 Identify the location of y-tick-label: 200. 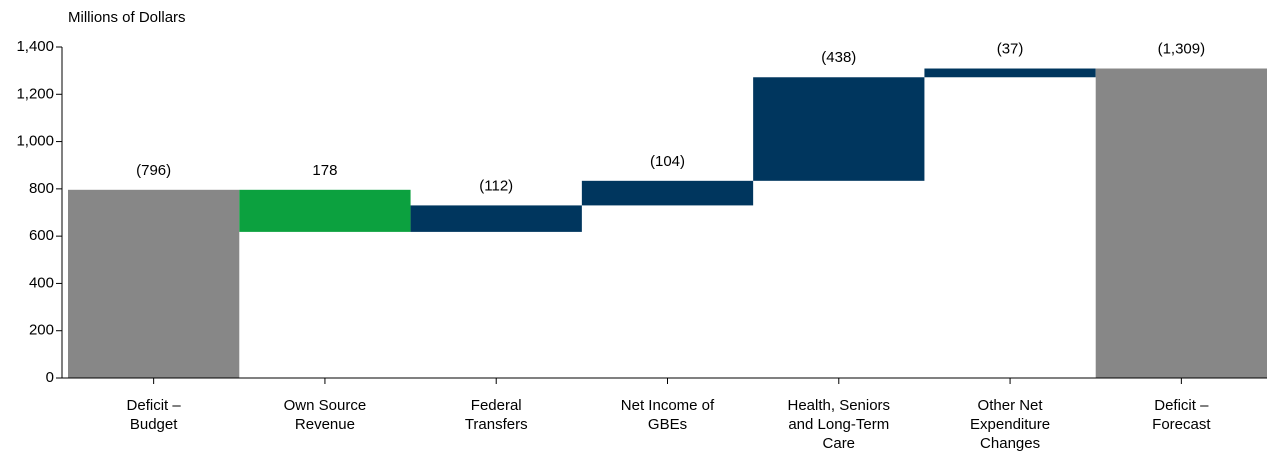
(41, 330).